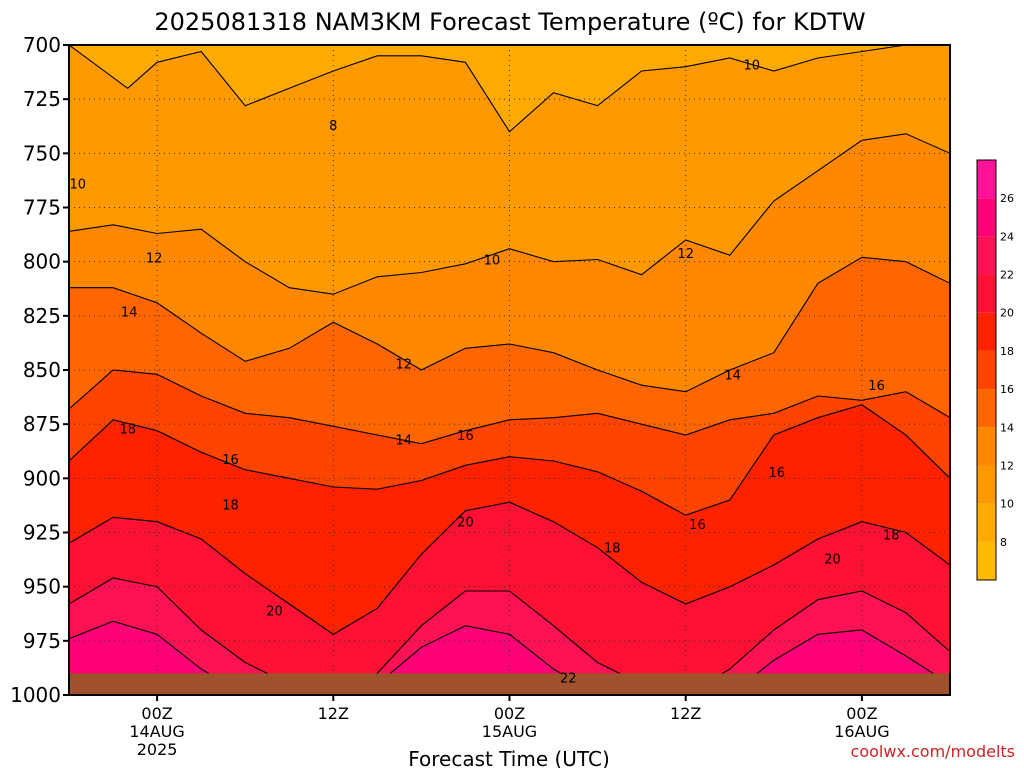 This screenshot has width=1024, height=768. I want to click on x-tick-label: 15AUG, so click(509, 731).